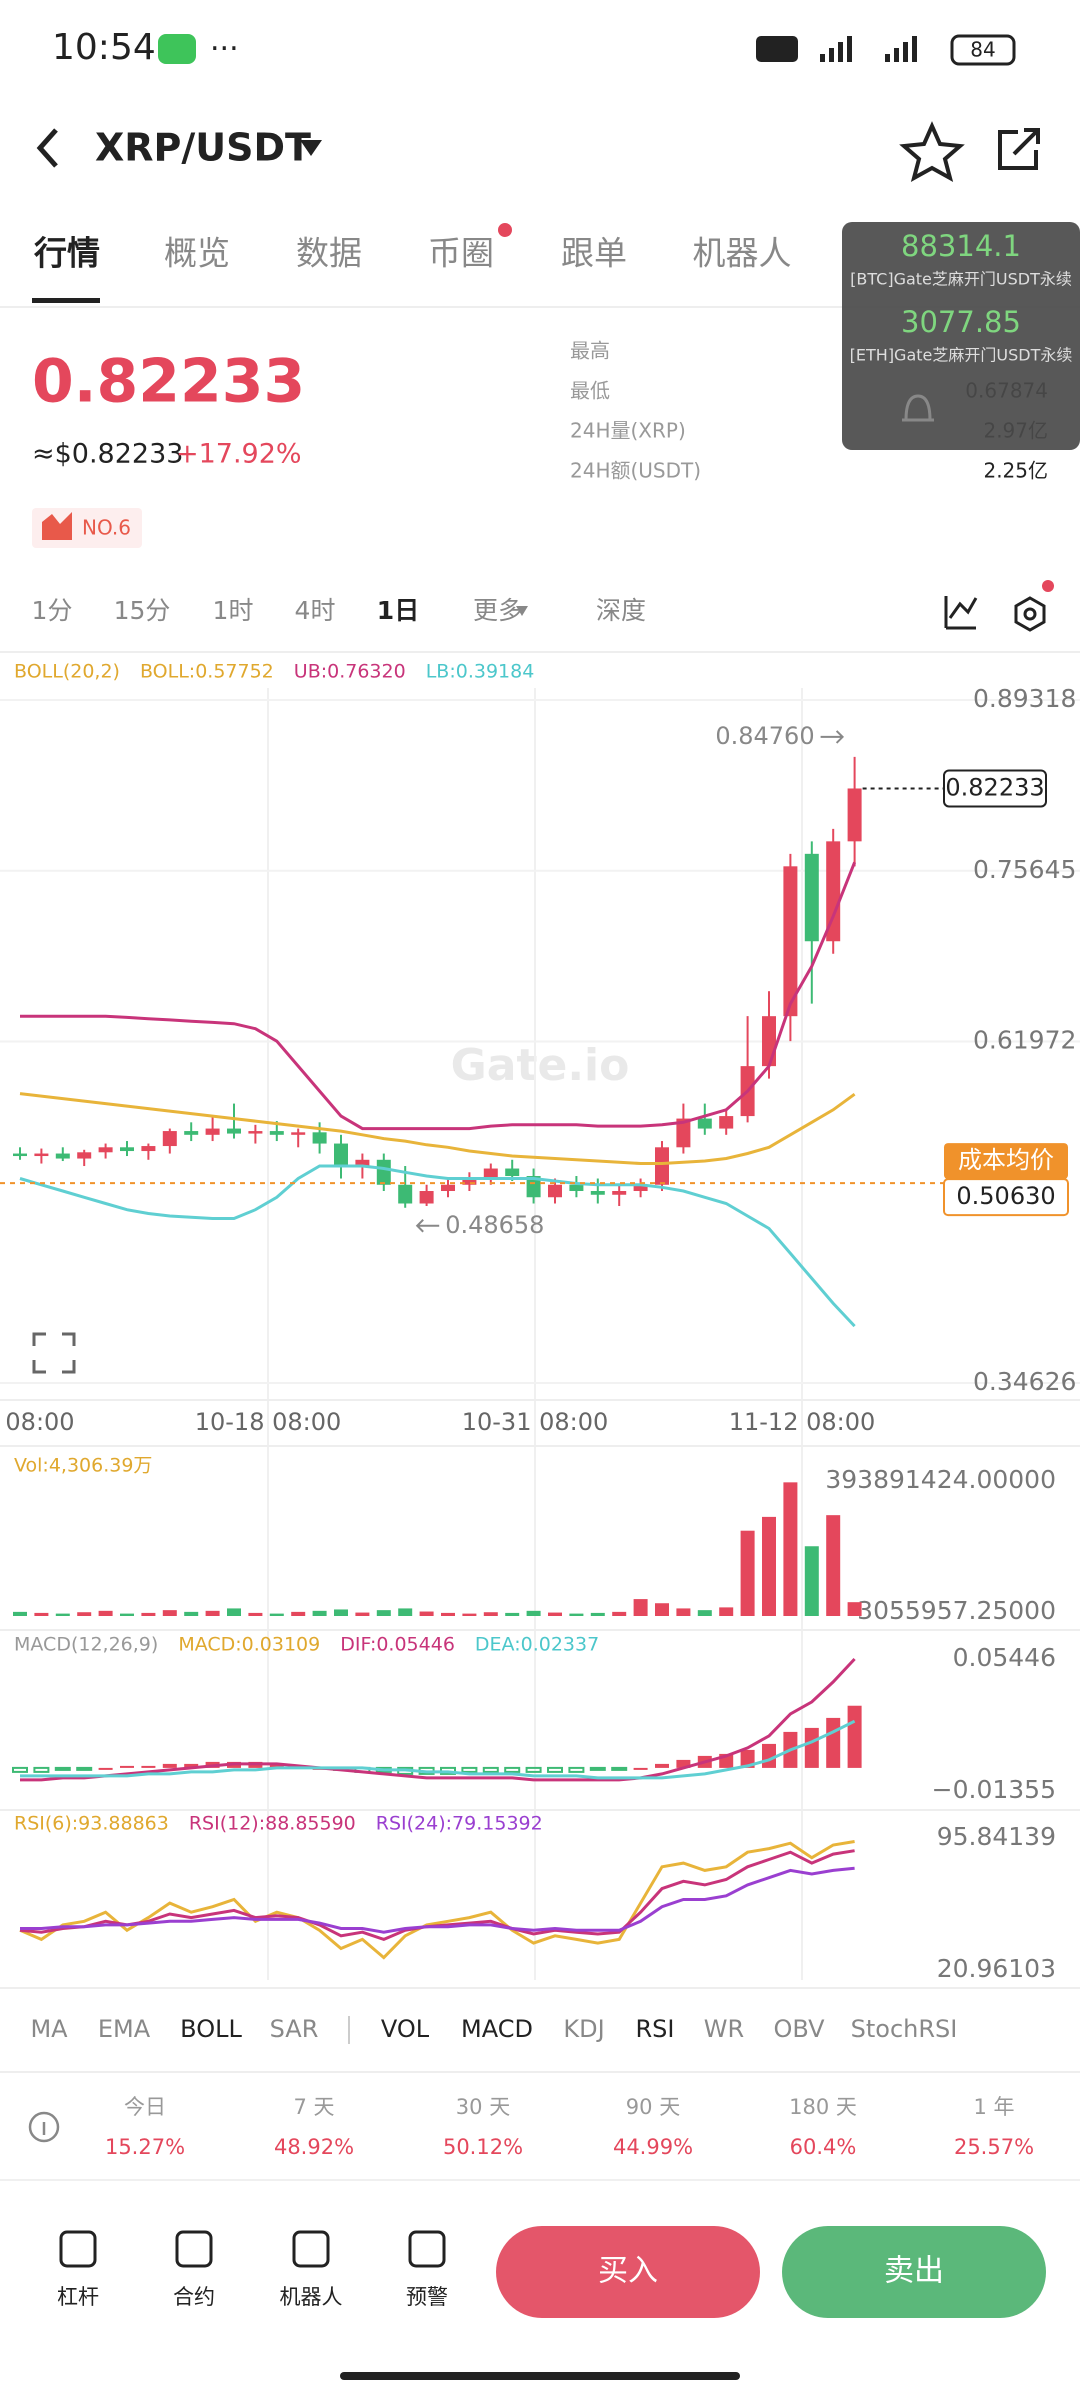 Image resolution: width=1080 pixels, height=2400 pixels. What do you see at coordinates (203, 148) in the screenshot?
I see `pair-title: XRP/USDT` at bounding box center [203, 148].